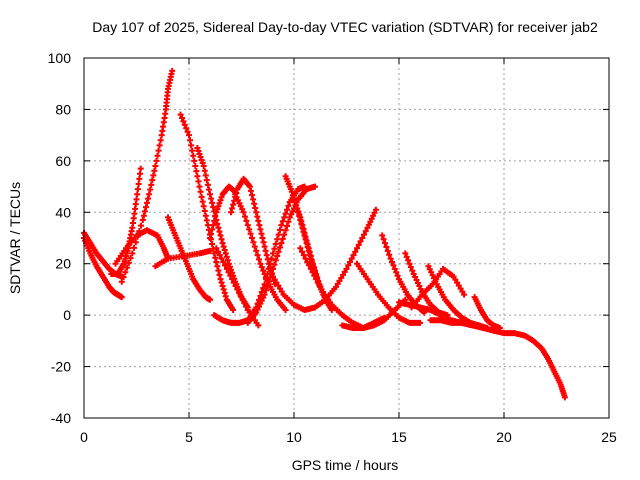 This screenshot has height=480, width=640. Describe the element at coordinates (63, 161) in the screenshot. I see `y-tick-label: 60` at that location.